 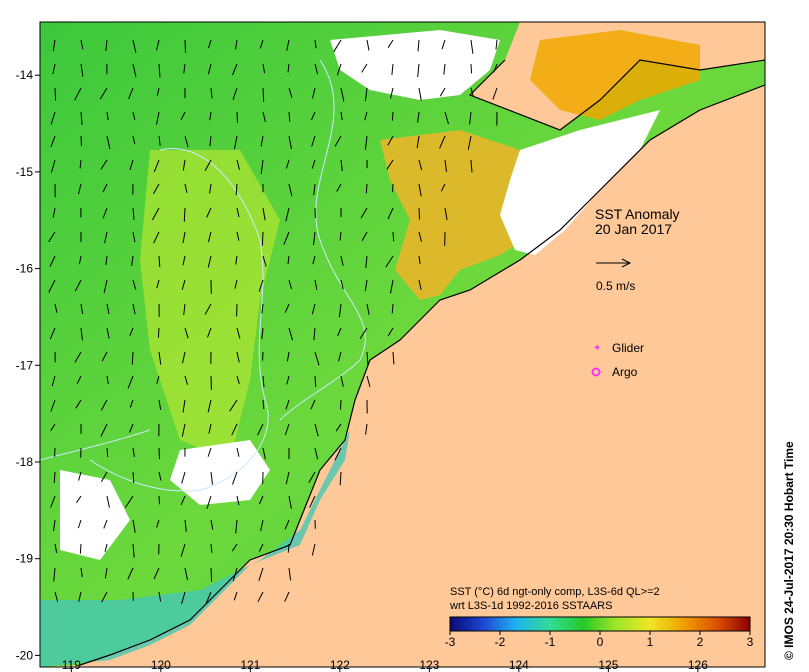 I want to click on colorbar-tick-label: 3, so click(x=750, y=642).